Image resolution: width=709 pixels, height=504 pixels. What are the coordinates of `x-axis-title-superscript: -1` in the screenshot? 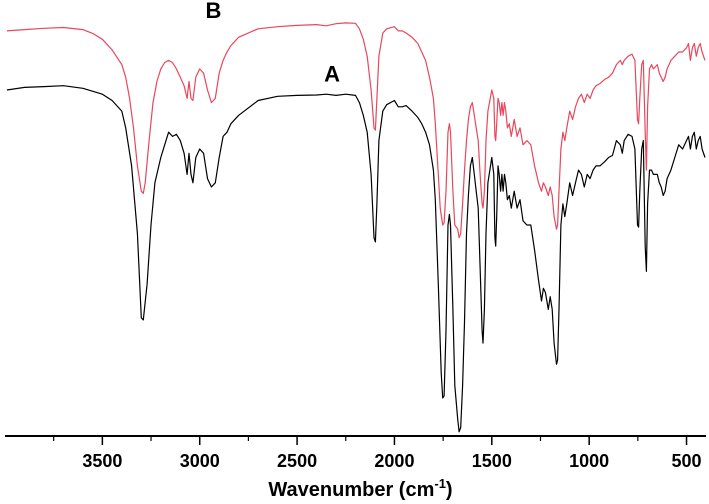 It's located at (440, 483).